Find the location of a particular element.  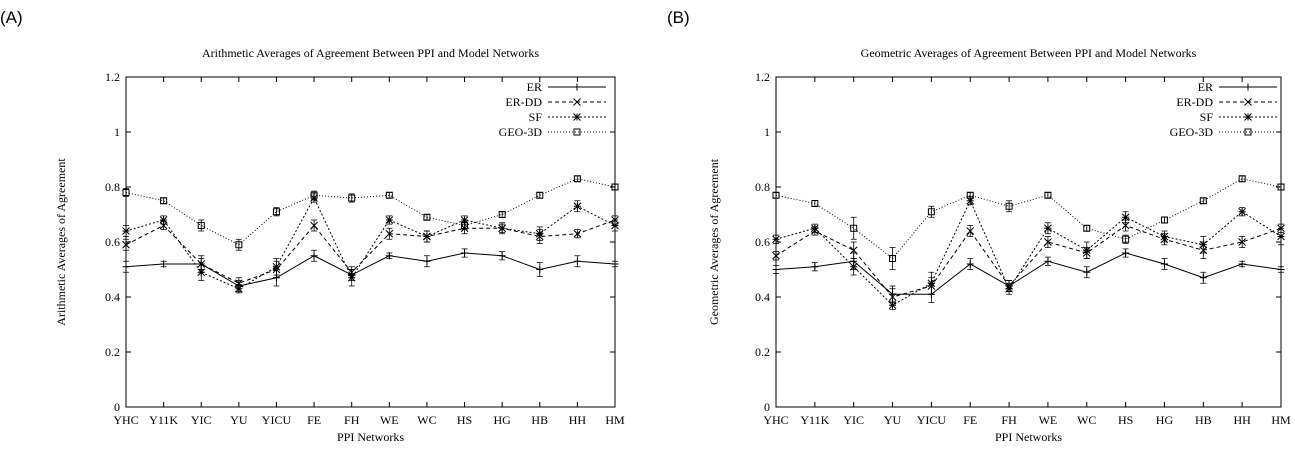

panel-b-ytick-label: 0 is located at coordinates (767, 407).